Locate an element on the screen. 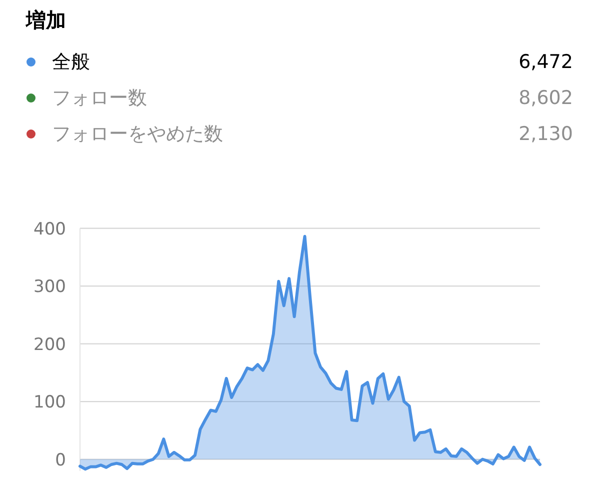  text: 2,130 is located at coordinates (545, 134).